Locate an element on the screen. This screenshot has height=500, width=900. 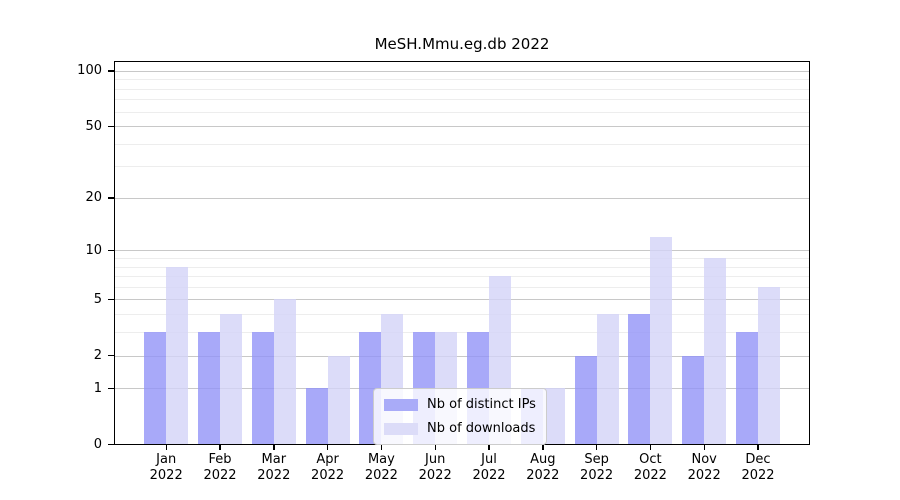
xtick-label-jan: Jan 2022 is located at coordinates (166, 468).